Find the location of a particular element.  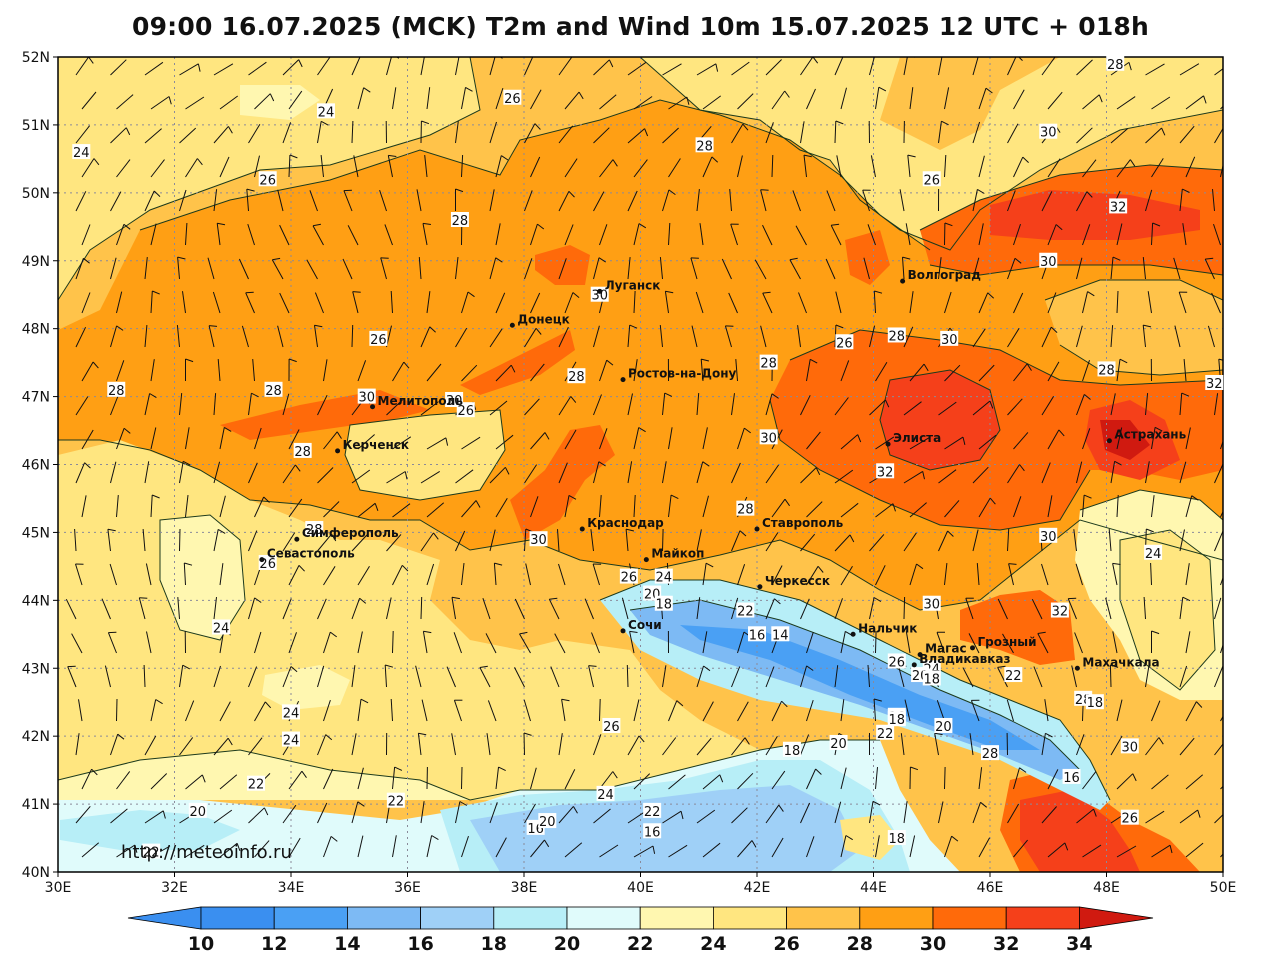

contour-label: 22 is located at coordinates (652, 811).